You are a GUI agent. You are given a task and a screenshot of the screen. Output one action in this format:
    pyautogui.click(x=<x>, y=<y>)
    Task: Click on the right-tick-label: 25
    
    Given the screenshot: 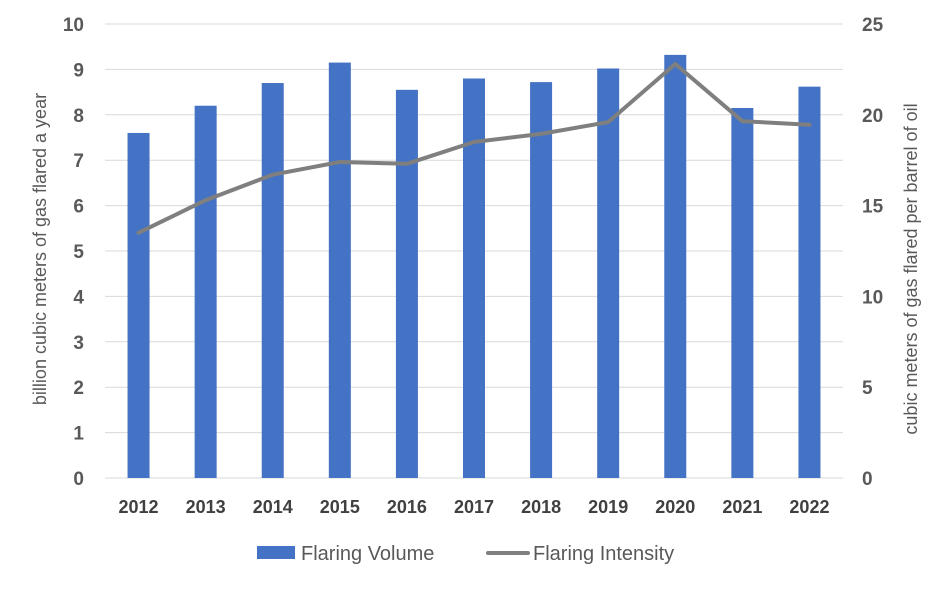 What is the action you would take?
    pyautogui.click(x=873, y=25)
    